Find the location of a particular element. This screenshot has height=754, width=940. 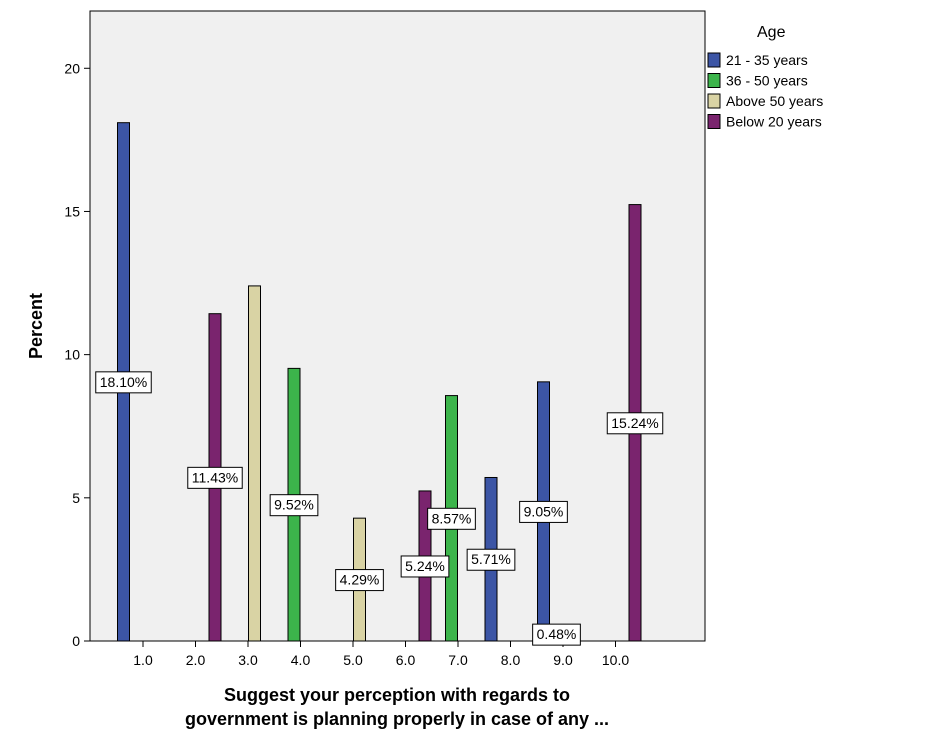

data-label: 11.43% is located at coordinates (215, 477).